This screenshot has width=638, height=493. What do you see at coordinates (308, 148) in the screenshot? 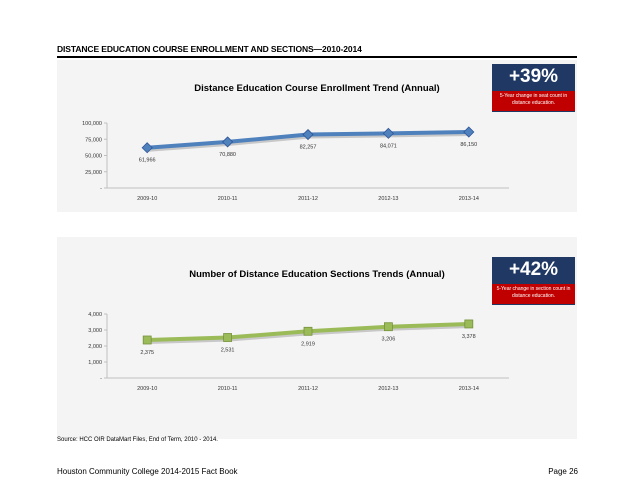
I see `enrollment-data-label: 82,257` at bounding box center [308, 148].